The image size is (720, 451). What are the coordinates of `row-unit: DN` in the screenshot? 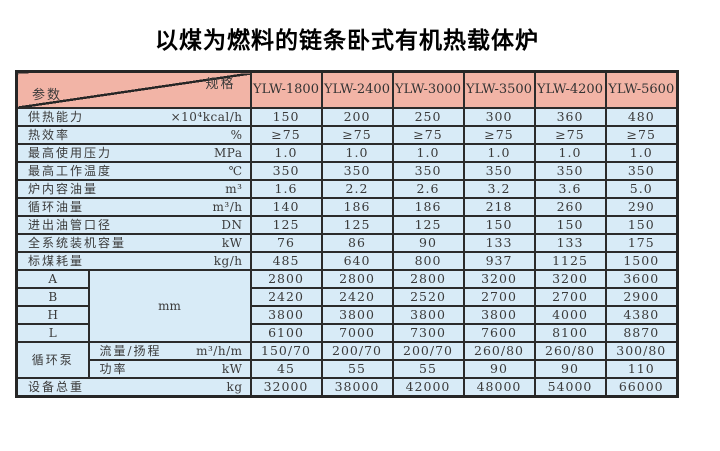 It's located at (232, 224).